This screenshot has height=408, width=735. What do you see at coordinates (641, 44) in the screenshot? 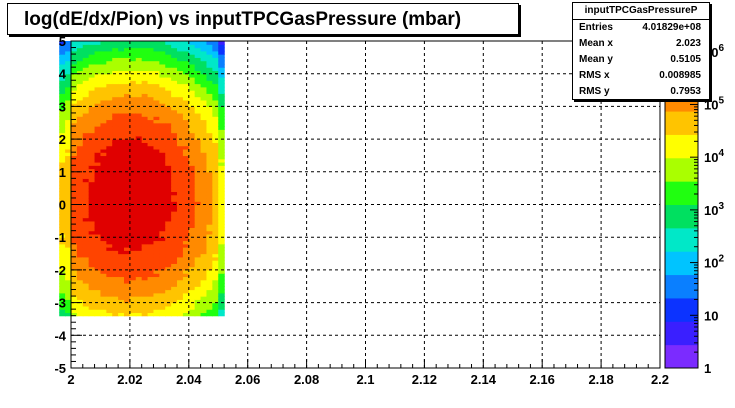
I see `stats-row-mean-x: Mean x 2.023` at bounding box center [641, 44].